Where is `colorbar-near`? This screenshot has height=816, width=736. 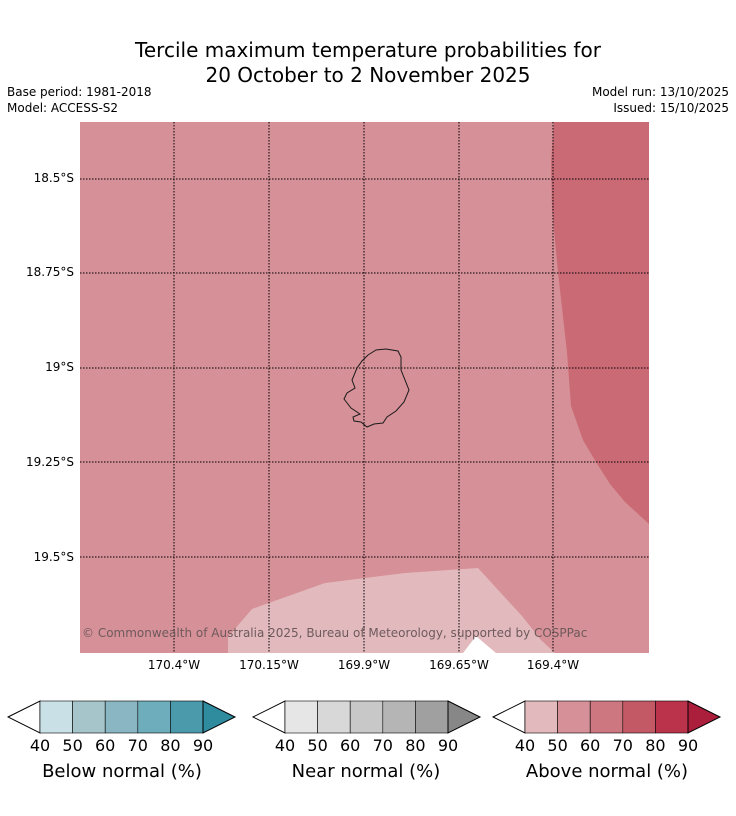
colorbar-near is located at coordinates (366, 720).